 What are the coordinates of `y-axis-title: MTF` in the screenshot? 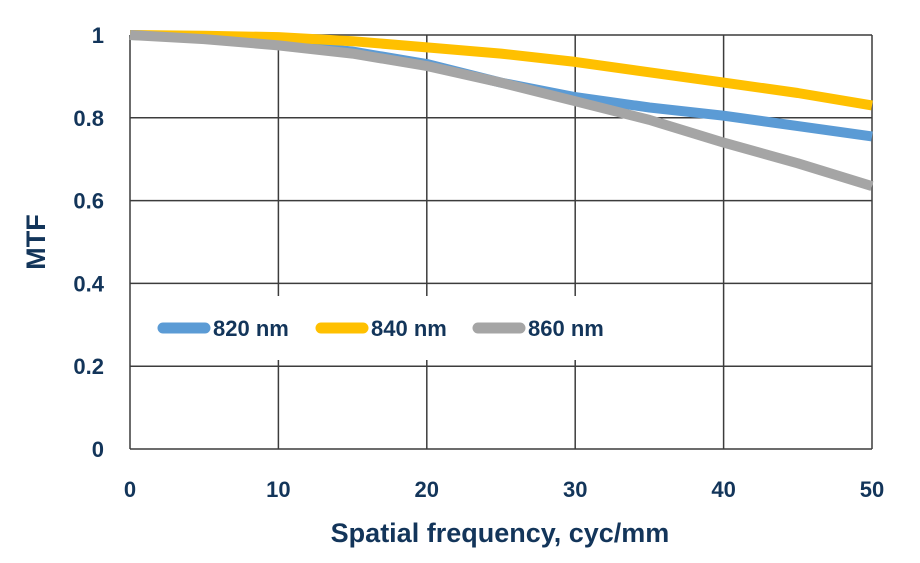 It's located at (36, 241).